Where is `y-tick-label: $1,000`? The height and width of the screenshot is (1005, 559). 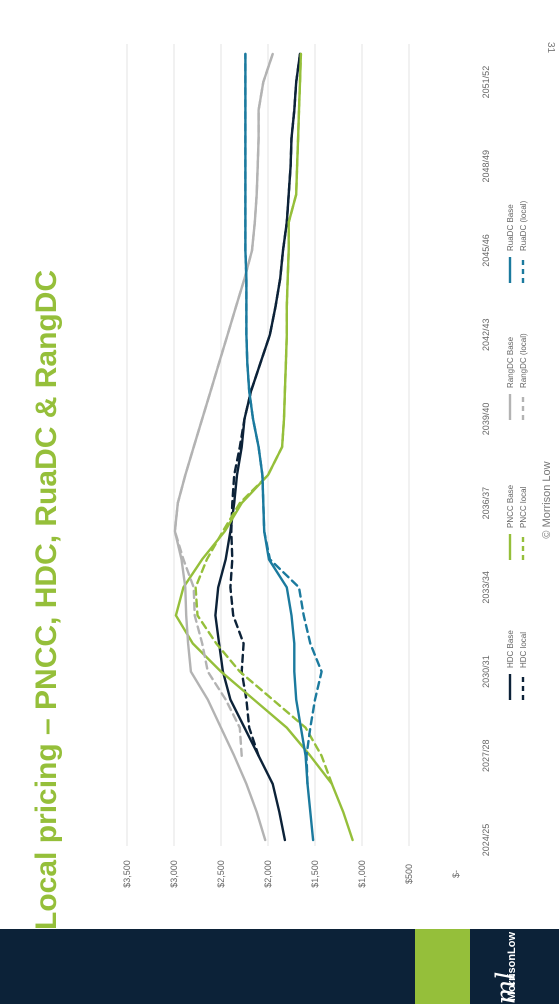
y-tick-label: $1,000 is located at coordinates (362, 874).